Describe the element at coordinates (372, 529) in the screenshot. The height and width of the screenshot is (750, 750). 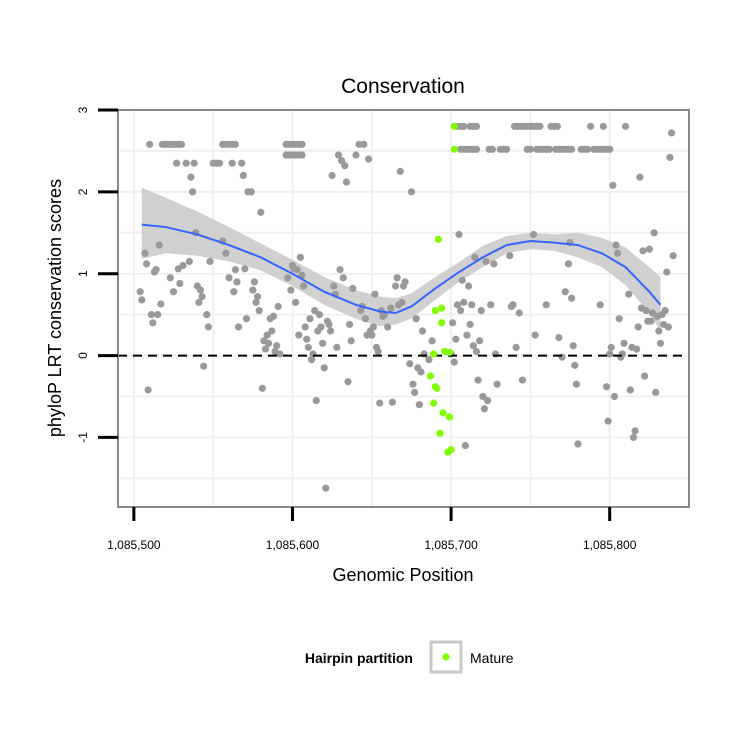
I see `x-axis: 1,085,500 1,085,600 1,085,700 1,085,800` at that location.